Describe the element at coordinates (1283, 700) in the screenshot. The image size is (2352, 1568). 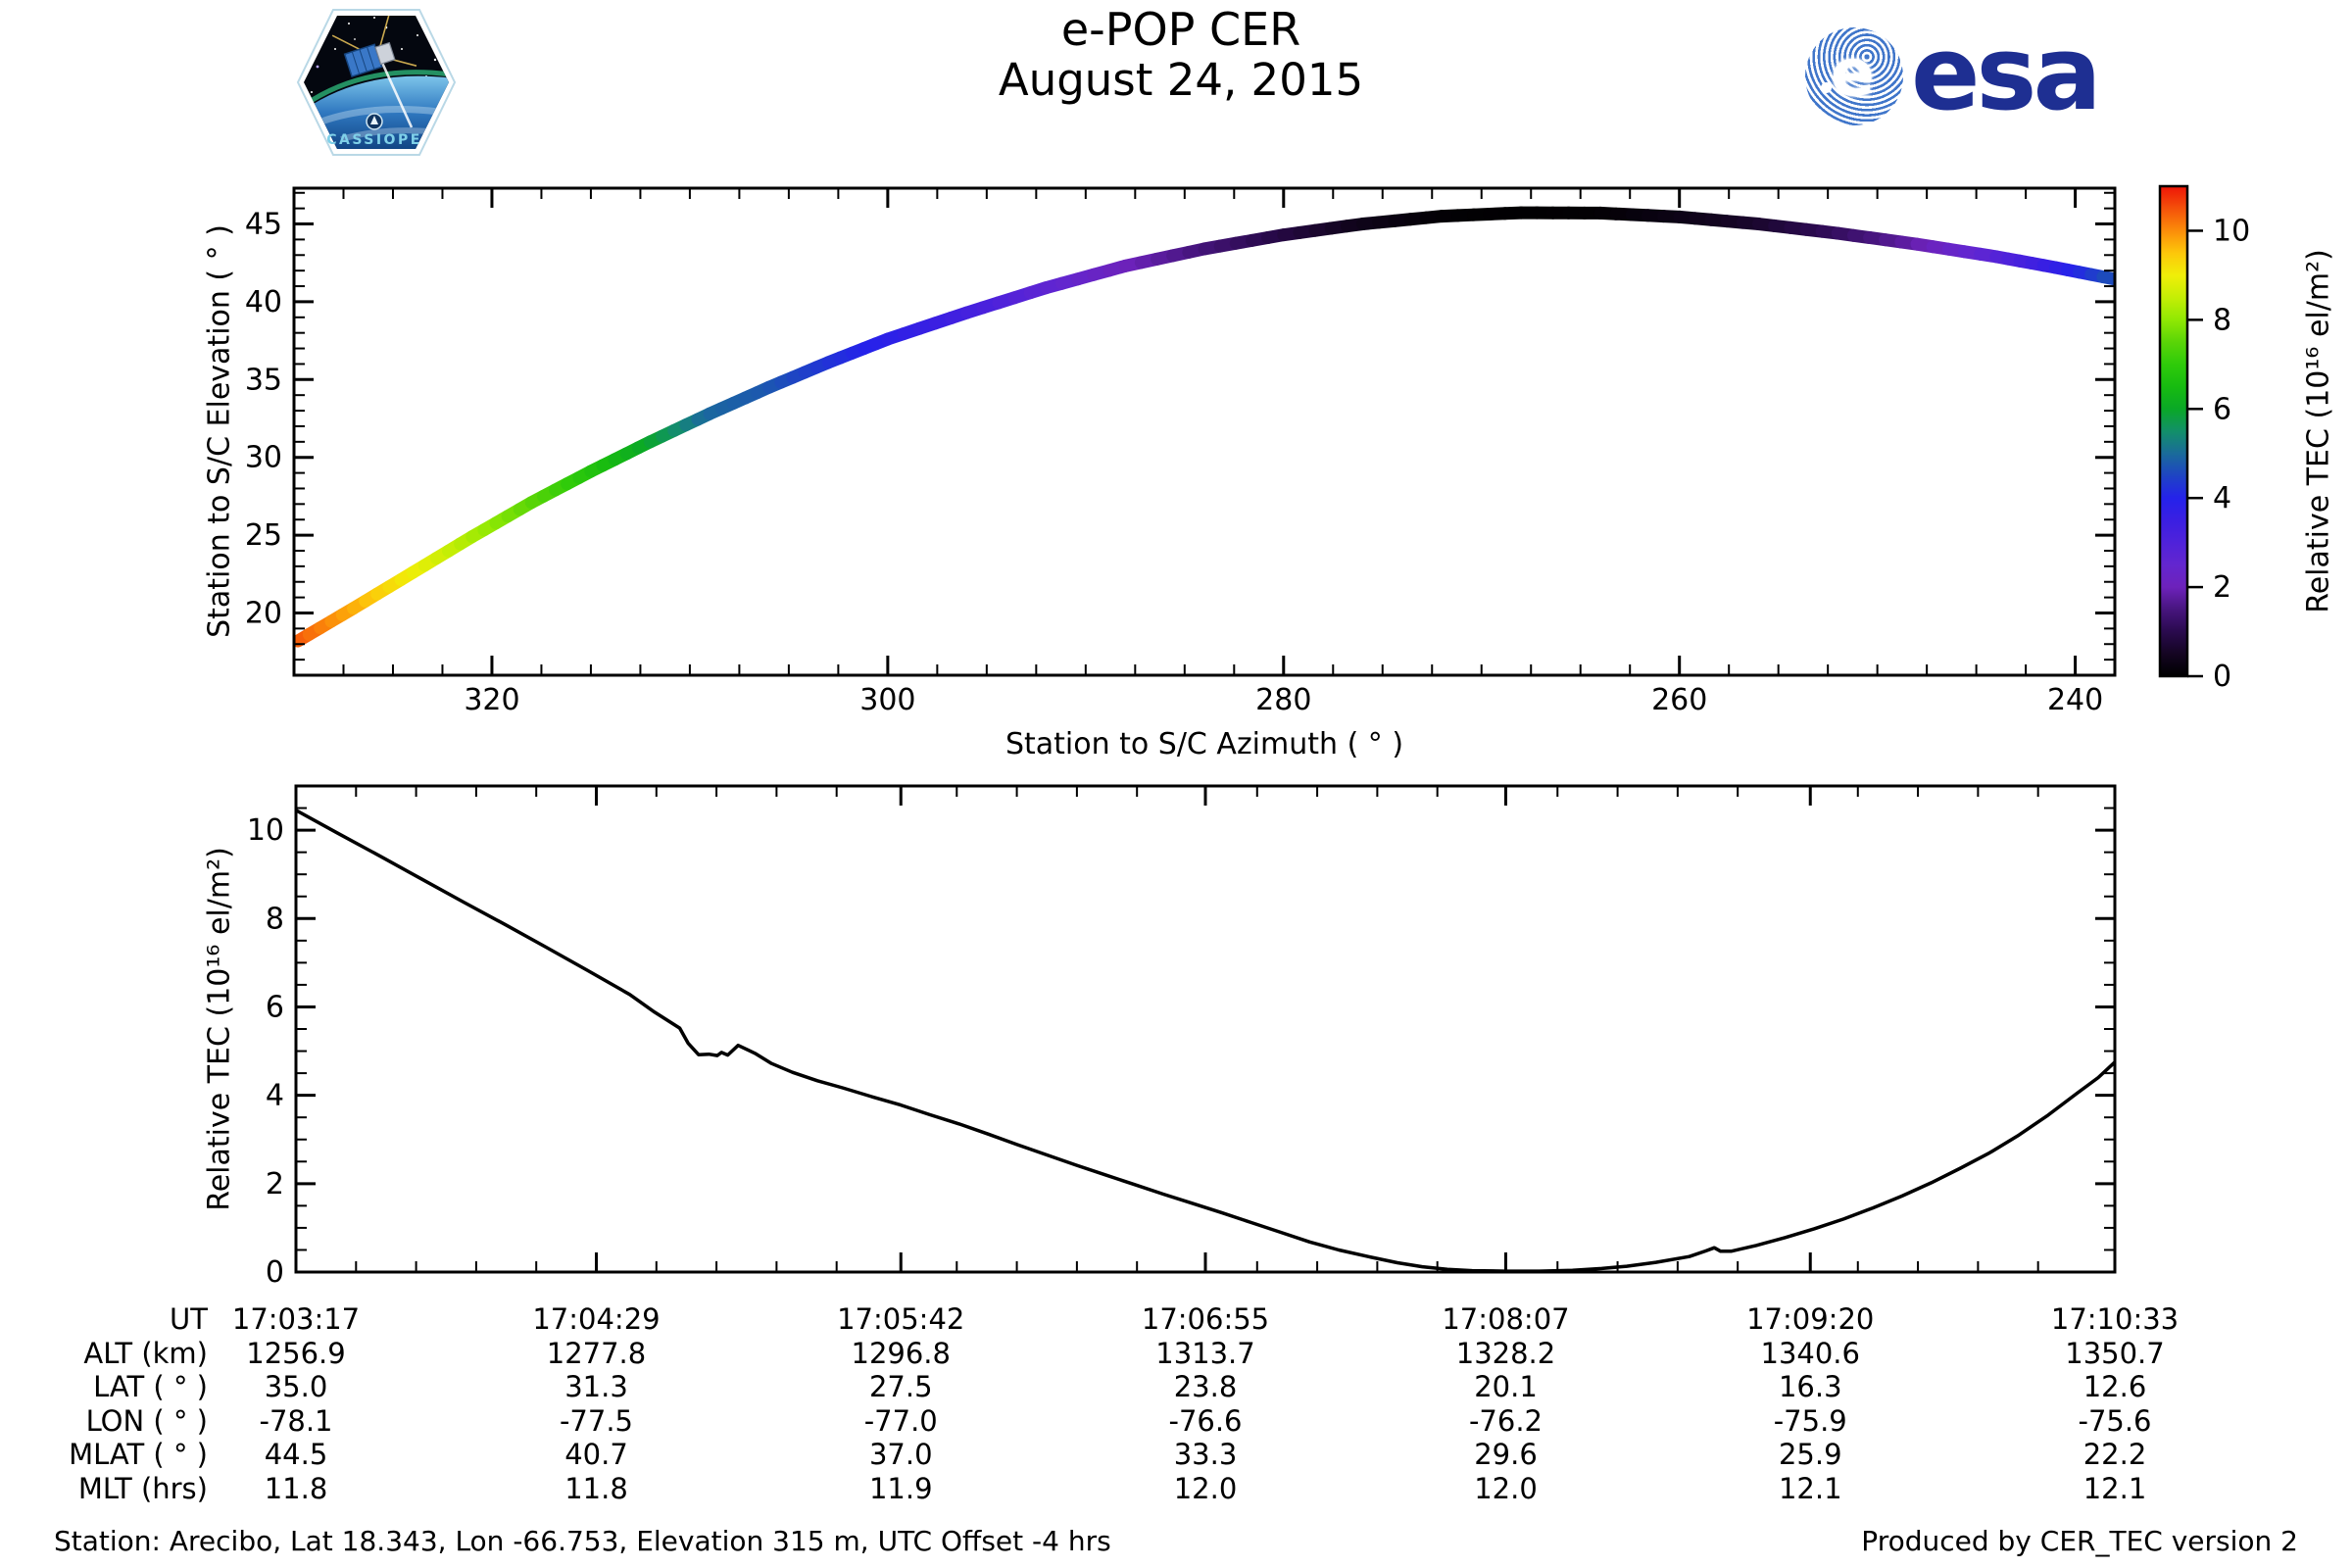
I see `top-x-tick-label: 280` at that location.